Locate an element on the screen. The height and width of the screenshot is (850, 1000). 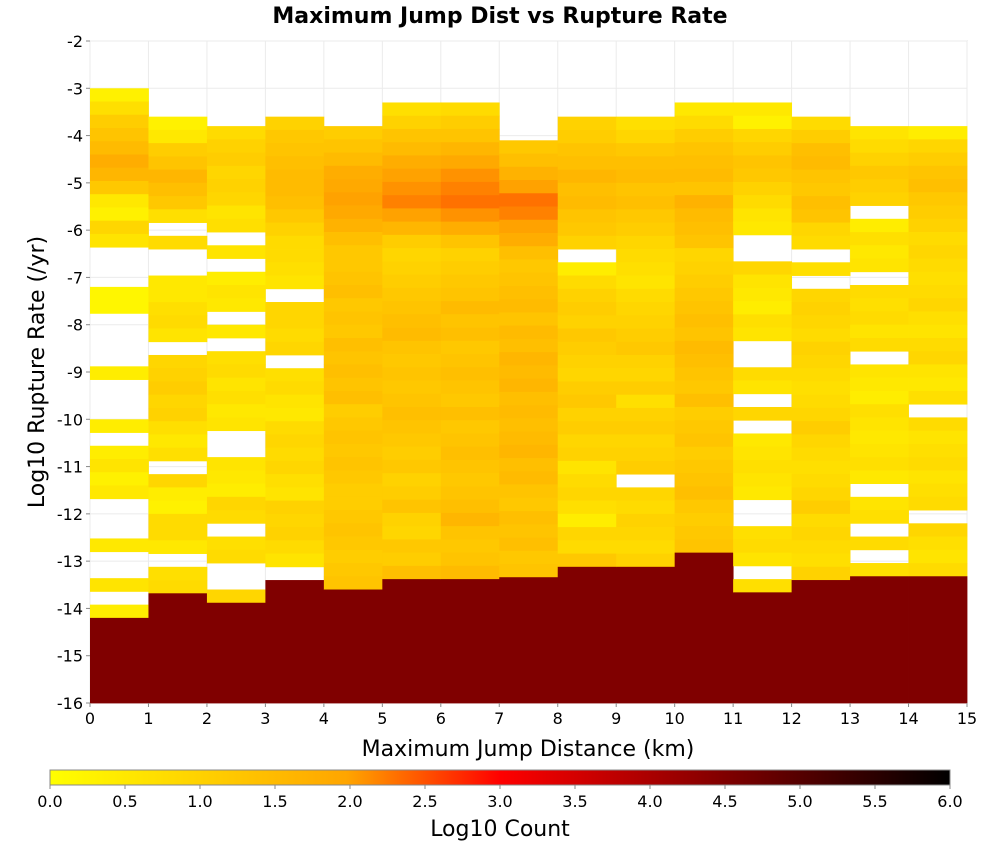
x-tick-label-1: 1 is located at coordinates (148, 718).